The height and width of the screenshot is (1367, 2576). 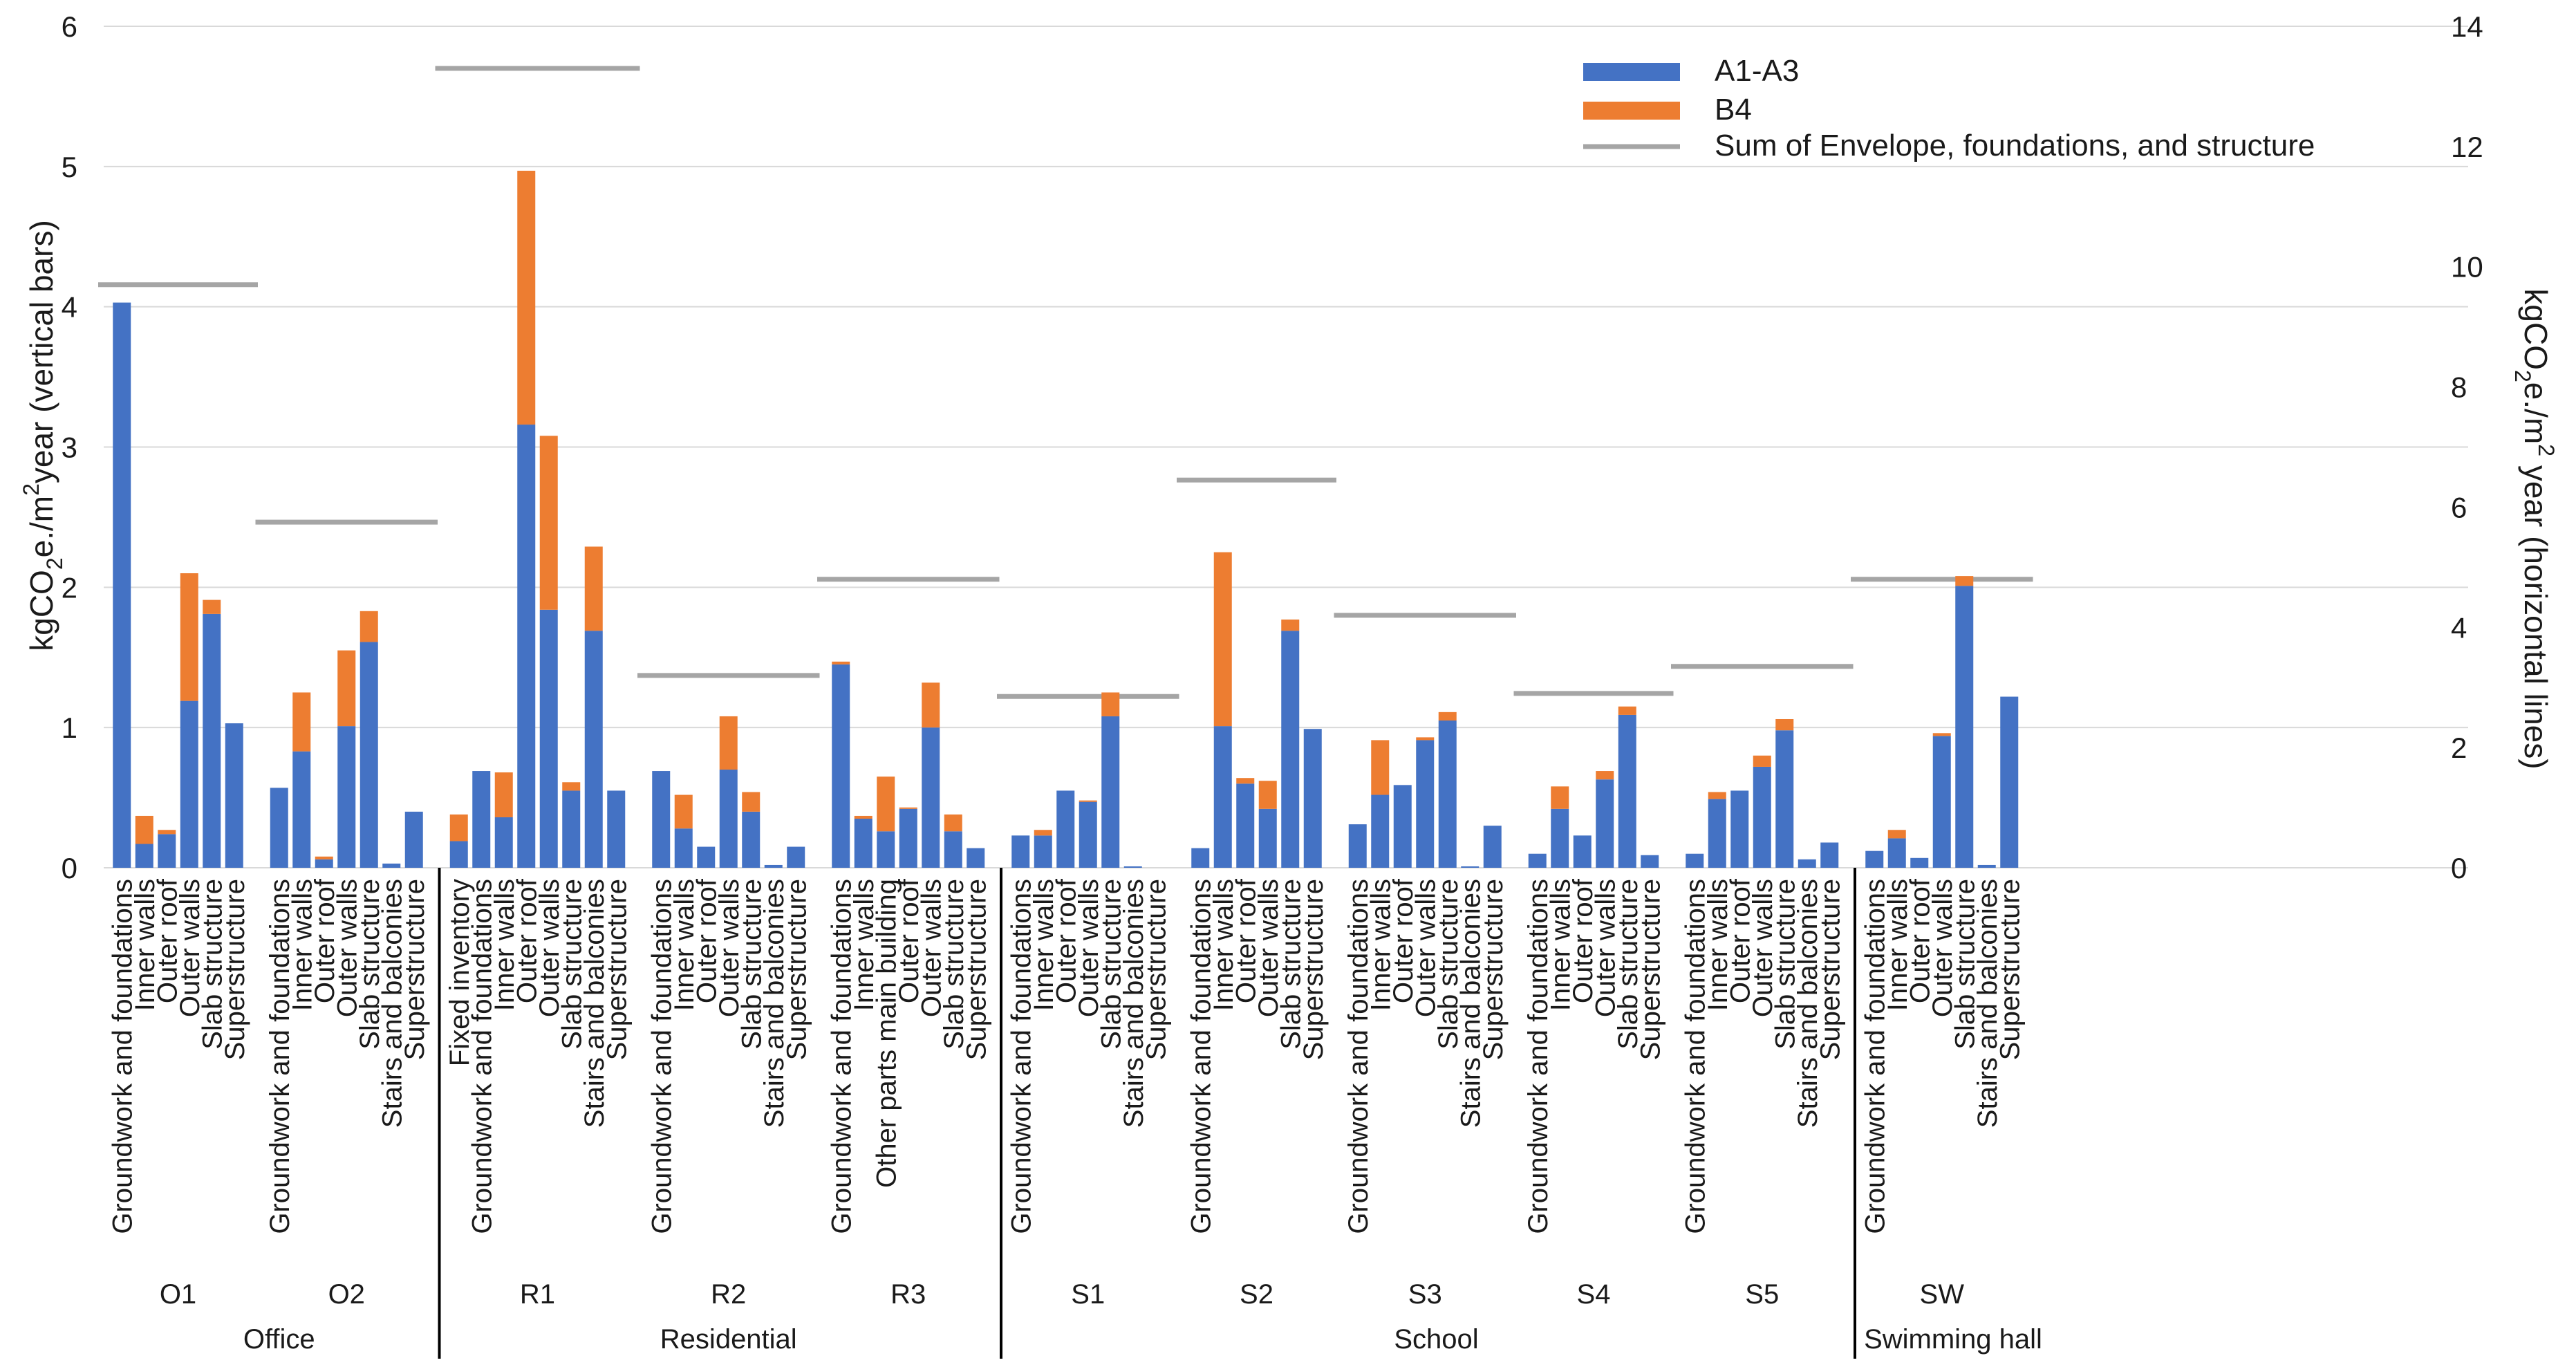 What do you see at coordinates (2467, 267) in the screenshot?
I see `right-tick-label: 10` at bounding box center [2467, 267].